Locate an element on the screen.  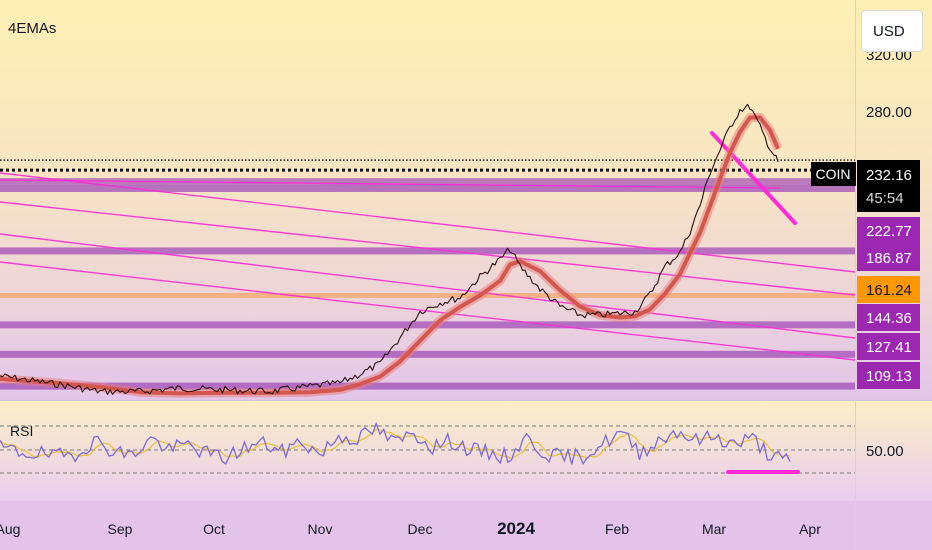
level-tag-label-5: 109.13 is located at coordinates (889, 376).